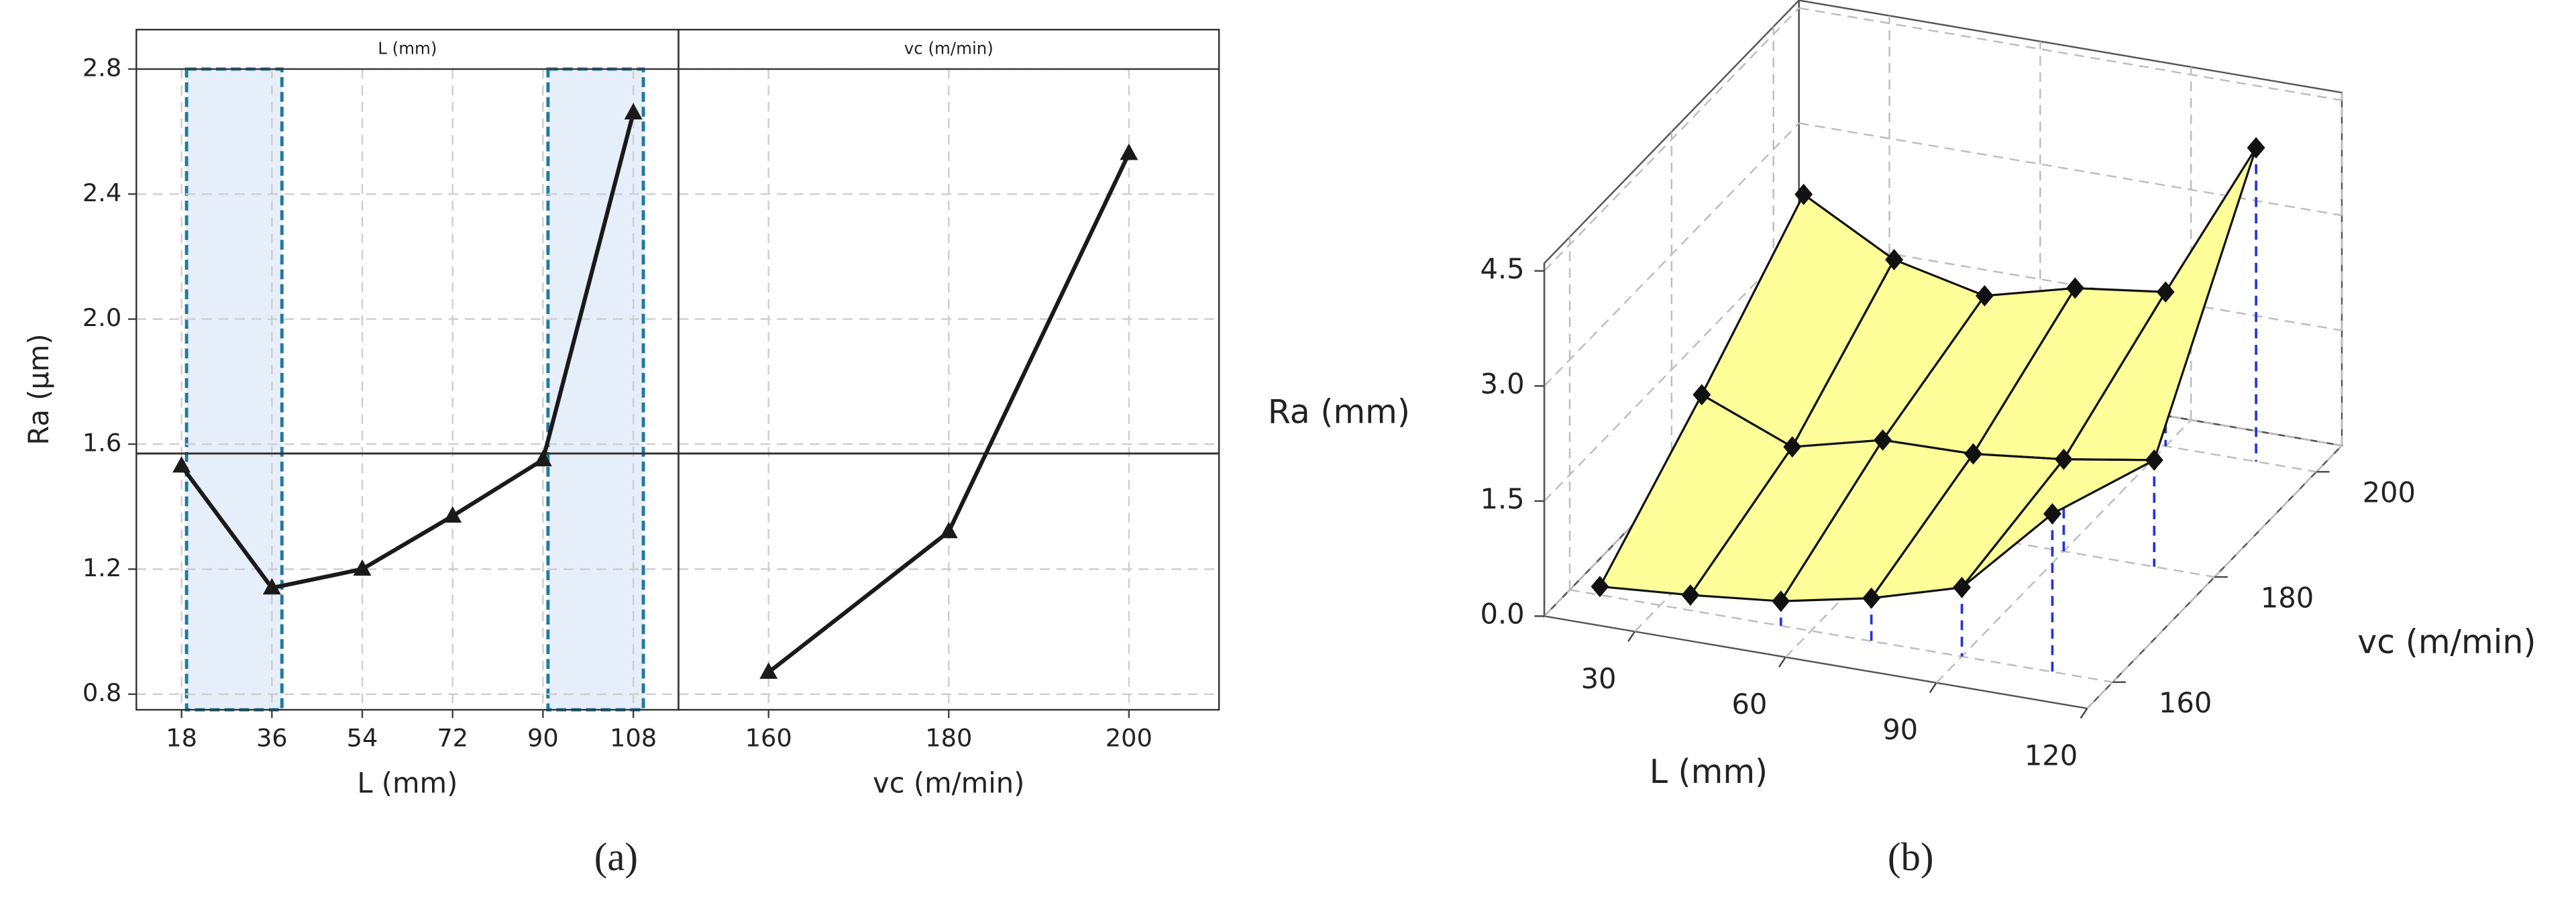 The image size is (2576, 907). Describe the element at coordinates (2287, 597) in the screenshot. I see `y-tick-label: 180` at that location.